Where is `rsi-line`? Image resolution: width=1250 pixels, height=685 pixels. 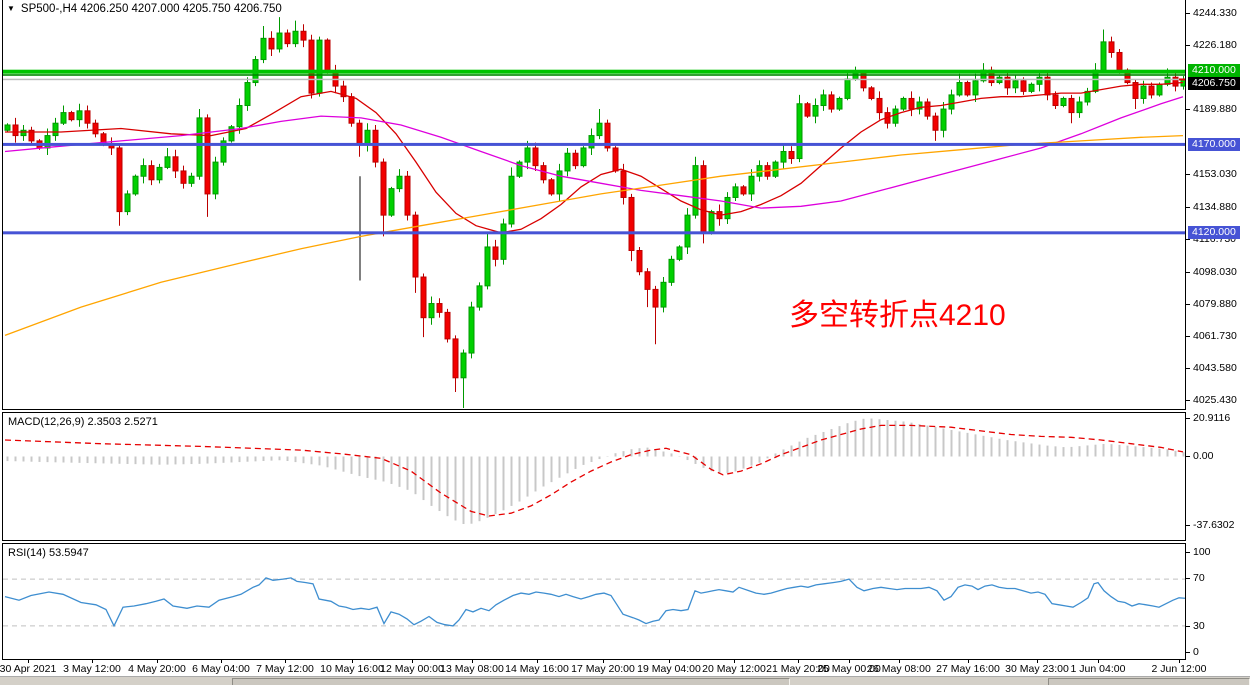
rsi-line is located at coordinates (594, 602).